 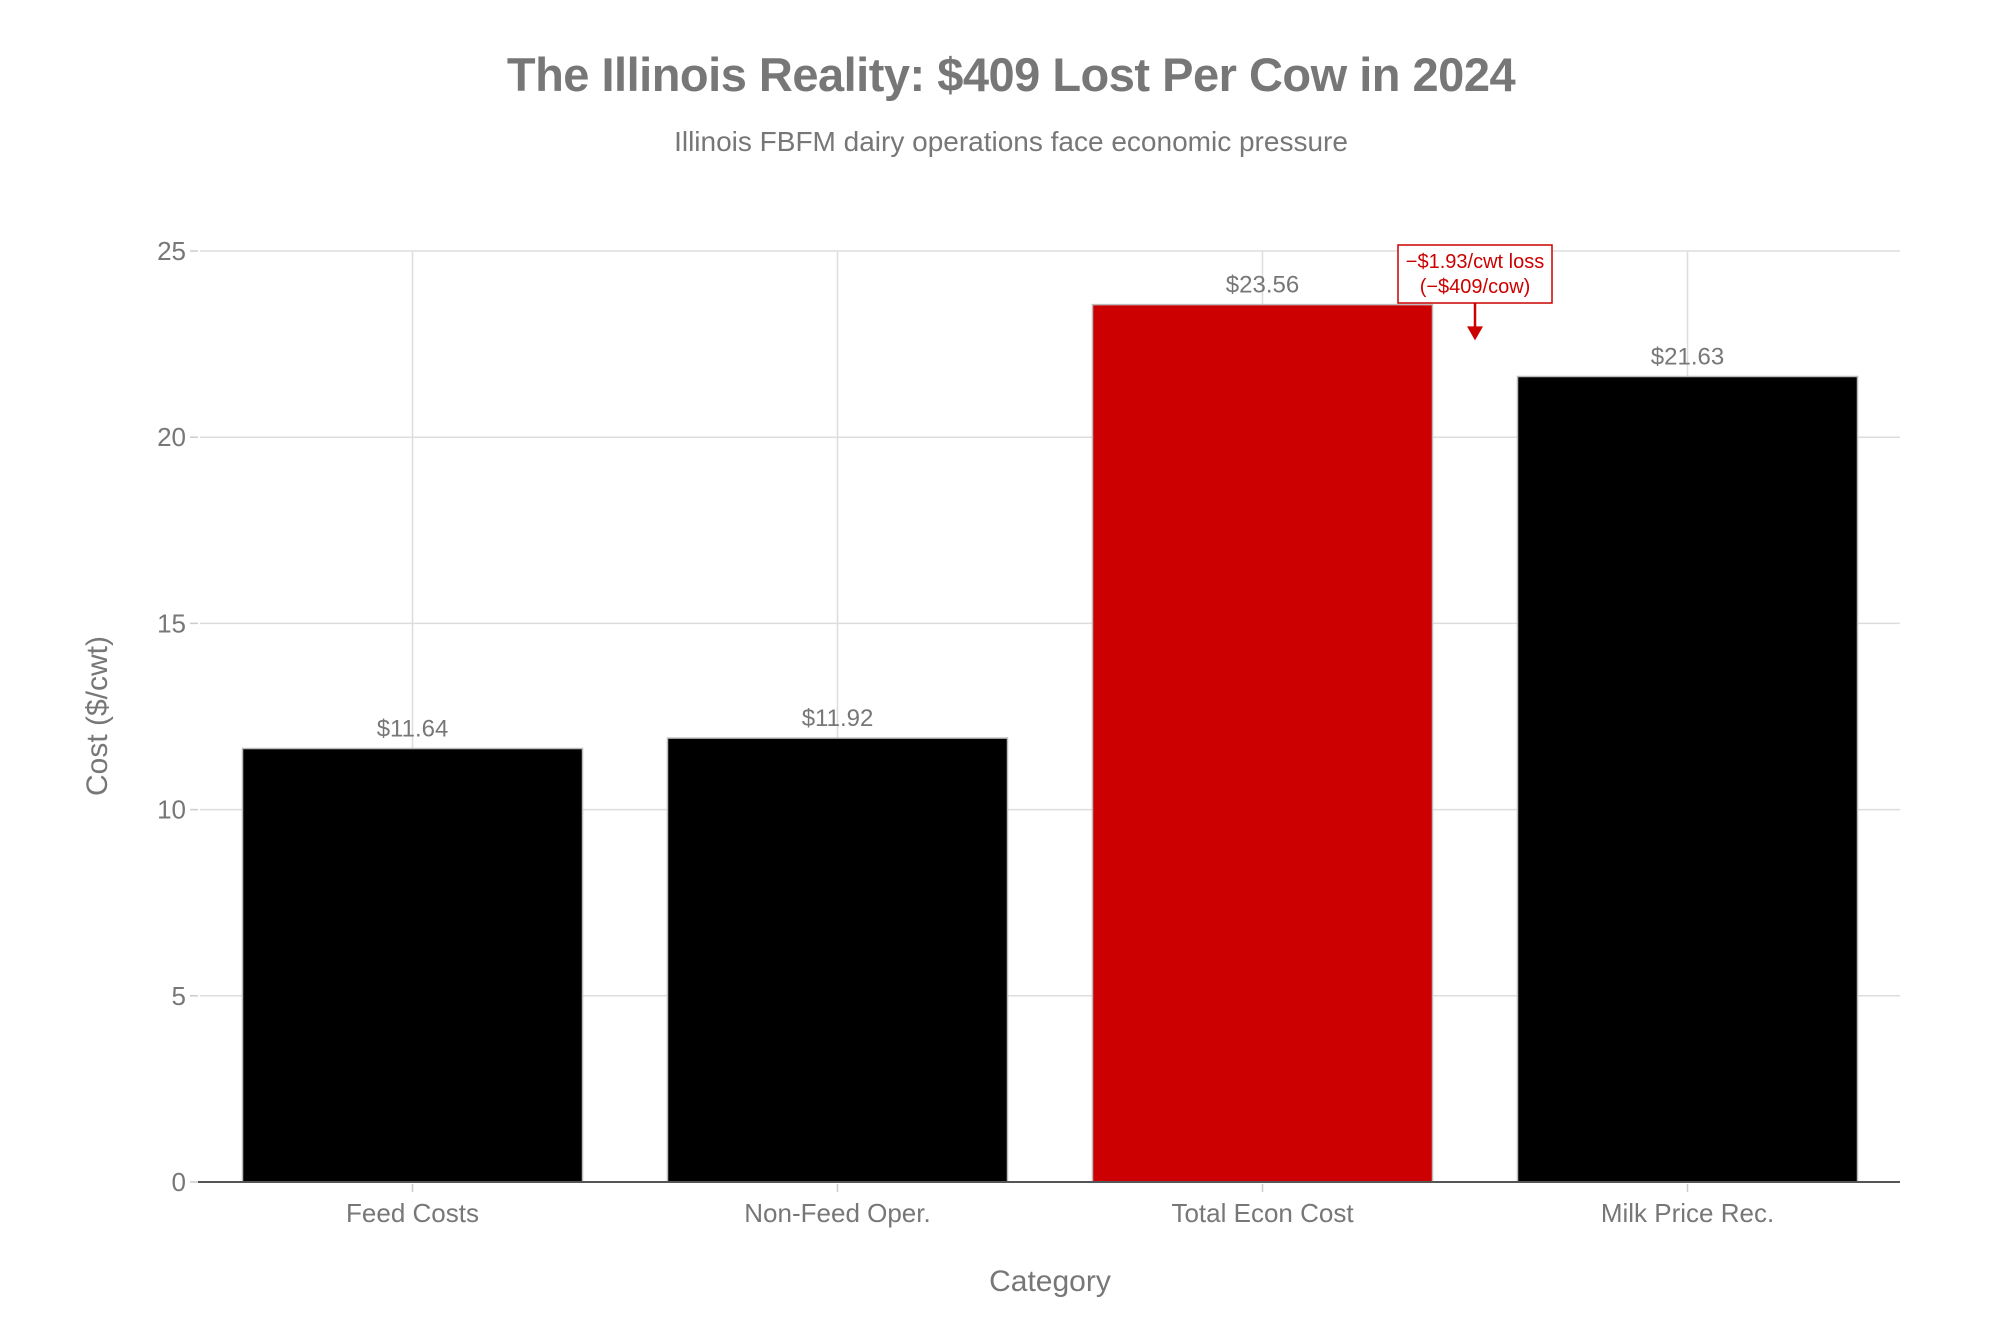 I want to click on bar-value-label: $21.63, so click(x=1687, y=356).